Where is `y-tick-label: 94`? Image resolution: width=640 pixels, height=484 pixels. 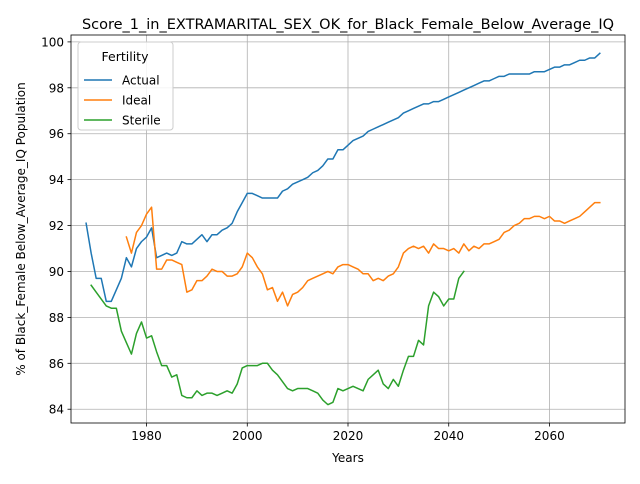 y-tick-label: 94 is located at coordinates (56, 180).